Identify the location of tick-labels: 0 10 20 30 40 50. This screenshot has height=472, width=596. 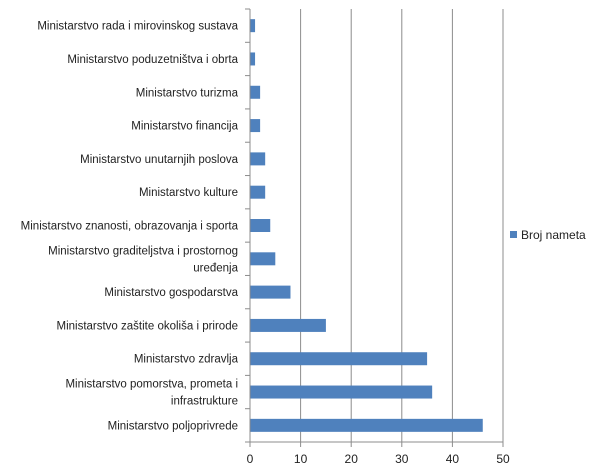
(378, 459).